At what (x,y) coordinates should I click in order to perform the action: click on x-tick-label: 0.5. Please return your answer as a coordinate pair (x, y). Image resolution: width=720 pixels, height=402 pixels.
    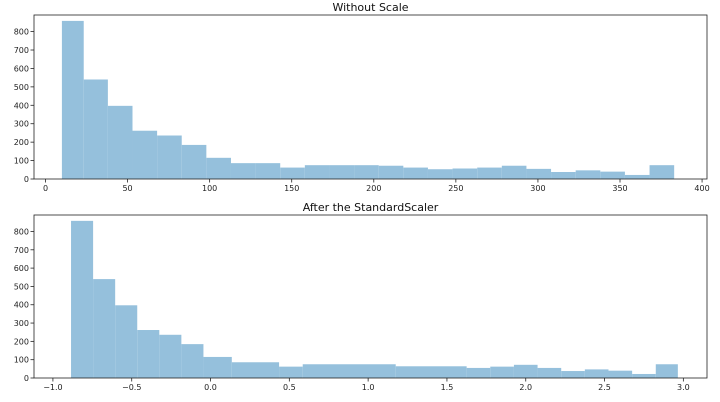
    Looking at the image, I should click on (289, 387).